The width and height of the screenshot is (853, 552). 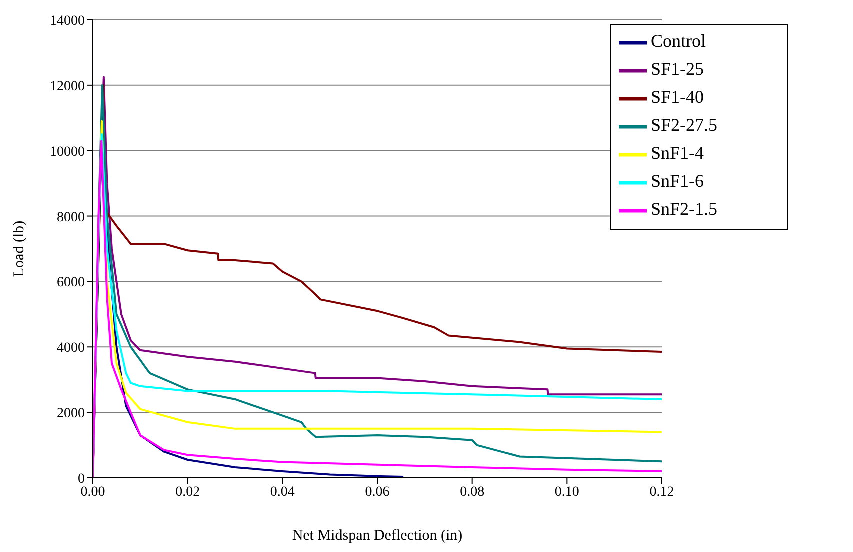 I want to click on legend-label: SF1-40, so click(x=677, y=96).